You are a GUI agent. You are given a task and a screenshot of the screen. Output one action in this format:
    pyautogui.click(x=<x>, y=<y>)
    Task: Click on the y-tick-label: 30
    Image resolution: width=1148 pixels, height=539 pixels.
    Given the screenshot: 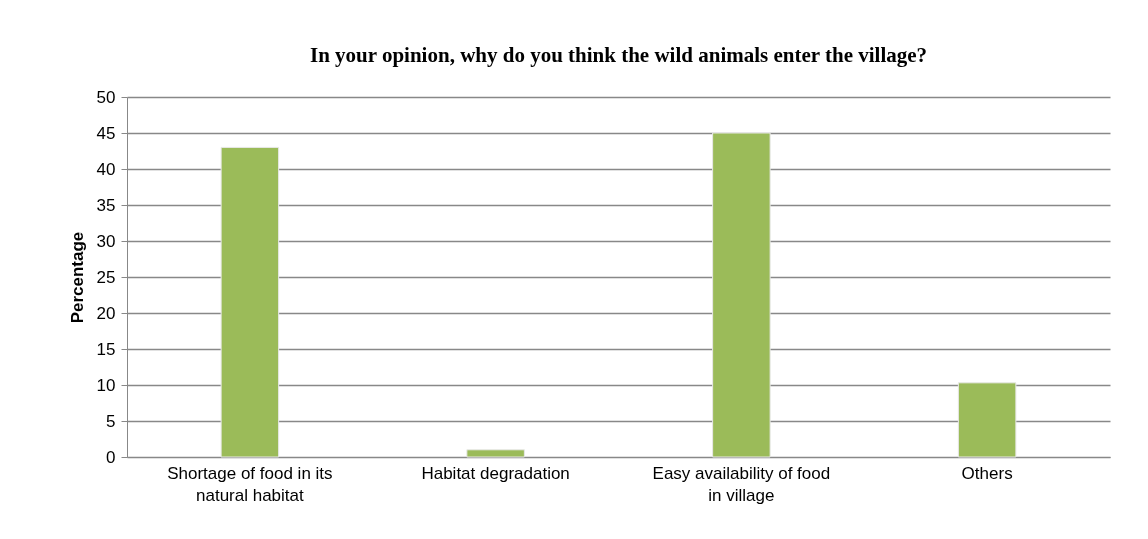 What is the action you would take?
    pyautogui.click(x=106, y=241)
    